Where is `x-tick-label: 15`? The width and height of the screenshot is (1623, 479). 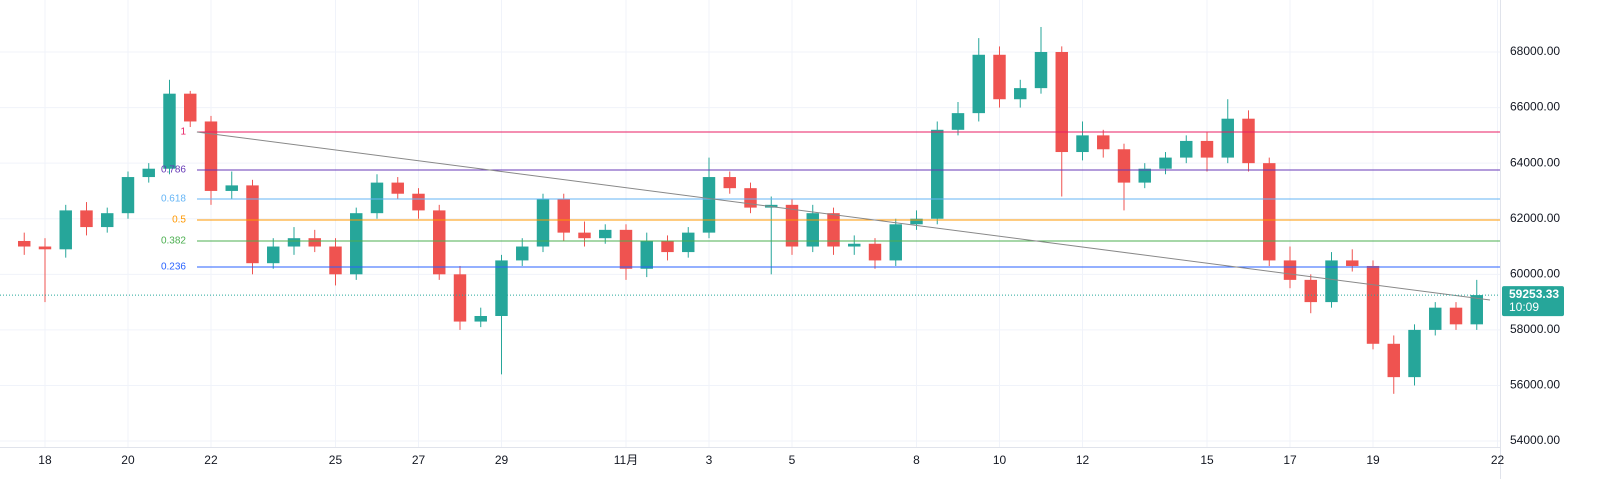
x-tick-label: 15 is located at coordinates (1207, 460).